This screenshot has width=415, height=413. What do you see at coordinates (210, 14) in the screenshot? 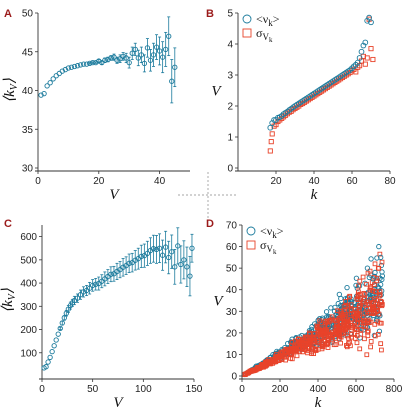
I see `panel-letter-b: B` at bounding box center [210, 14].